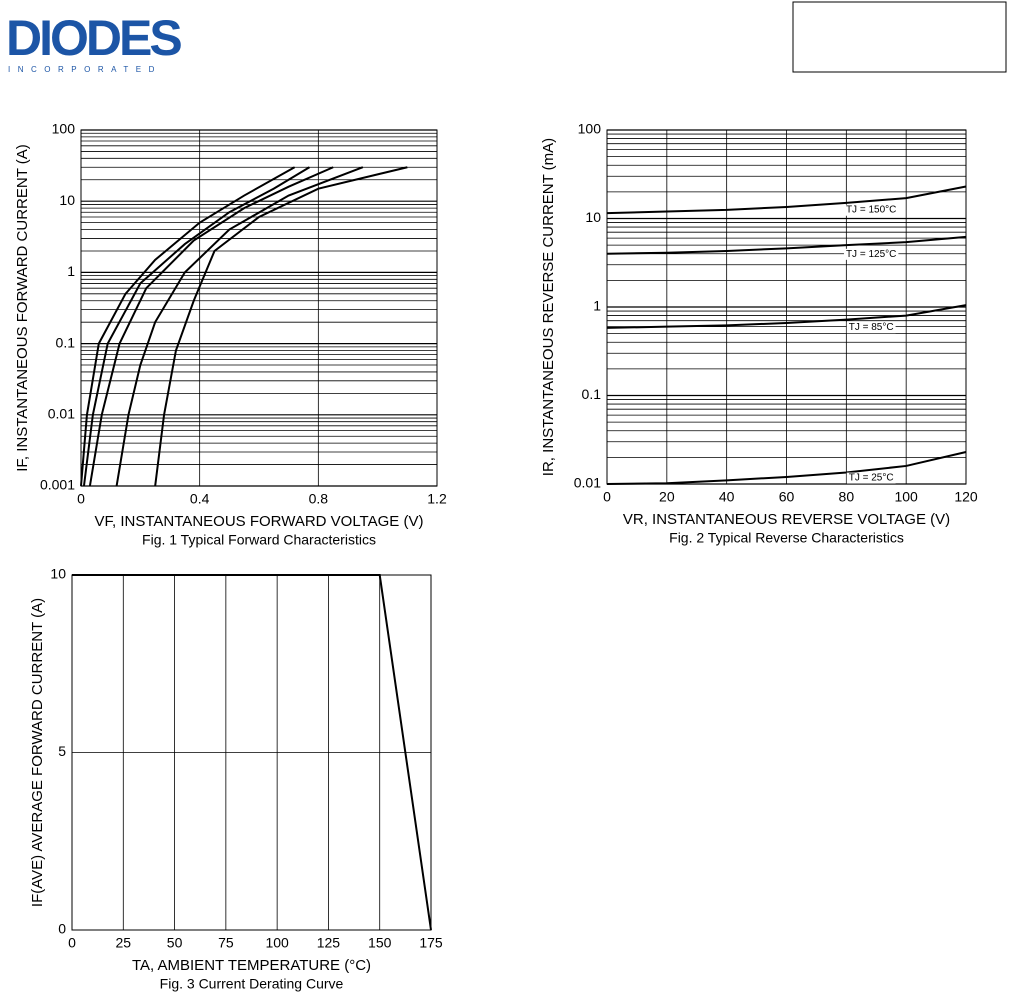 This screenshot has height=999, width=1021. Describe the element at coordinates (667, 497) in the screenshot. I see `x-tick-label: 20` at that location.